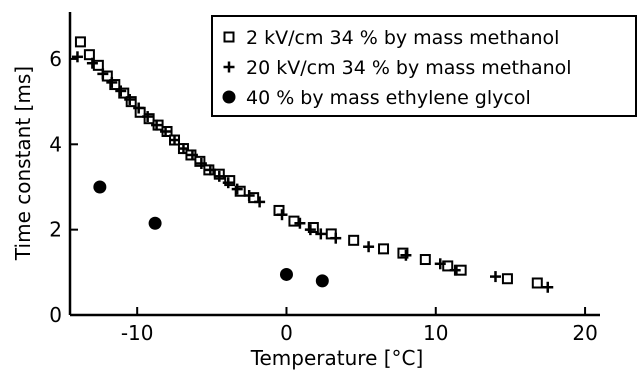 The image size is (644, 374). What do you see at coordinates (137, 333) in the screenshot?
I see `x-tick-label: -10` at bounding box center [137, 333].